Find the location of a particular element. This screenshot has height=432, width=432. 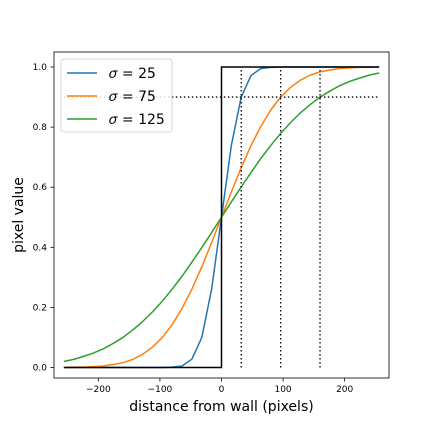

legend-label: 𝜎 = 75 is located at coordinates (132, 97).